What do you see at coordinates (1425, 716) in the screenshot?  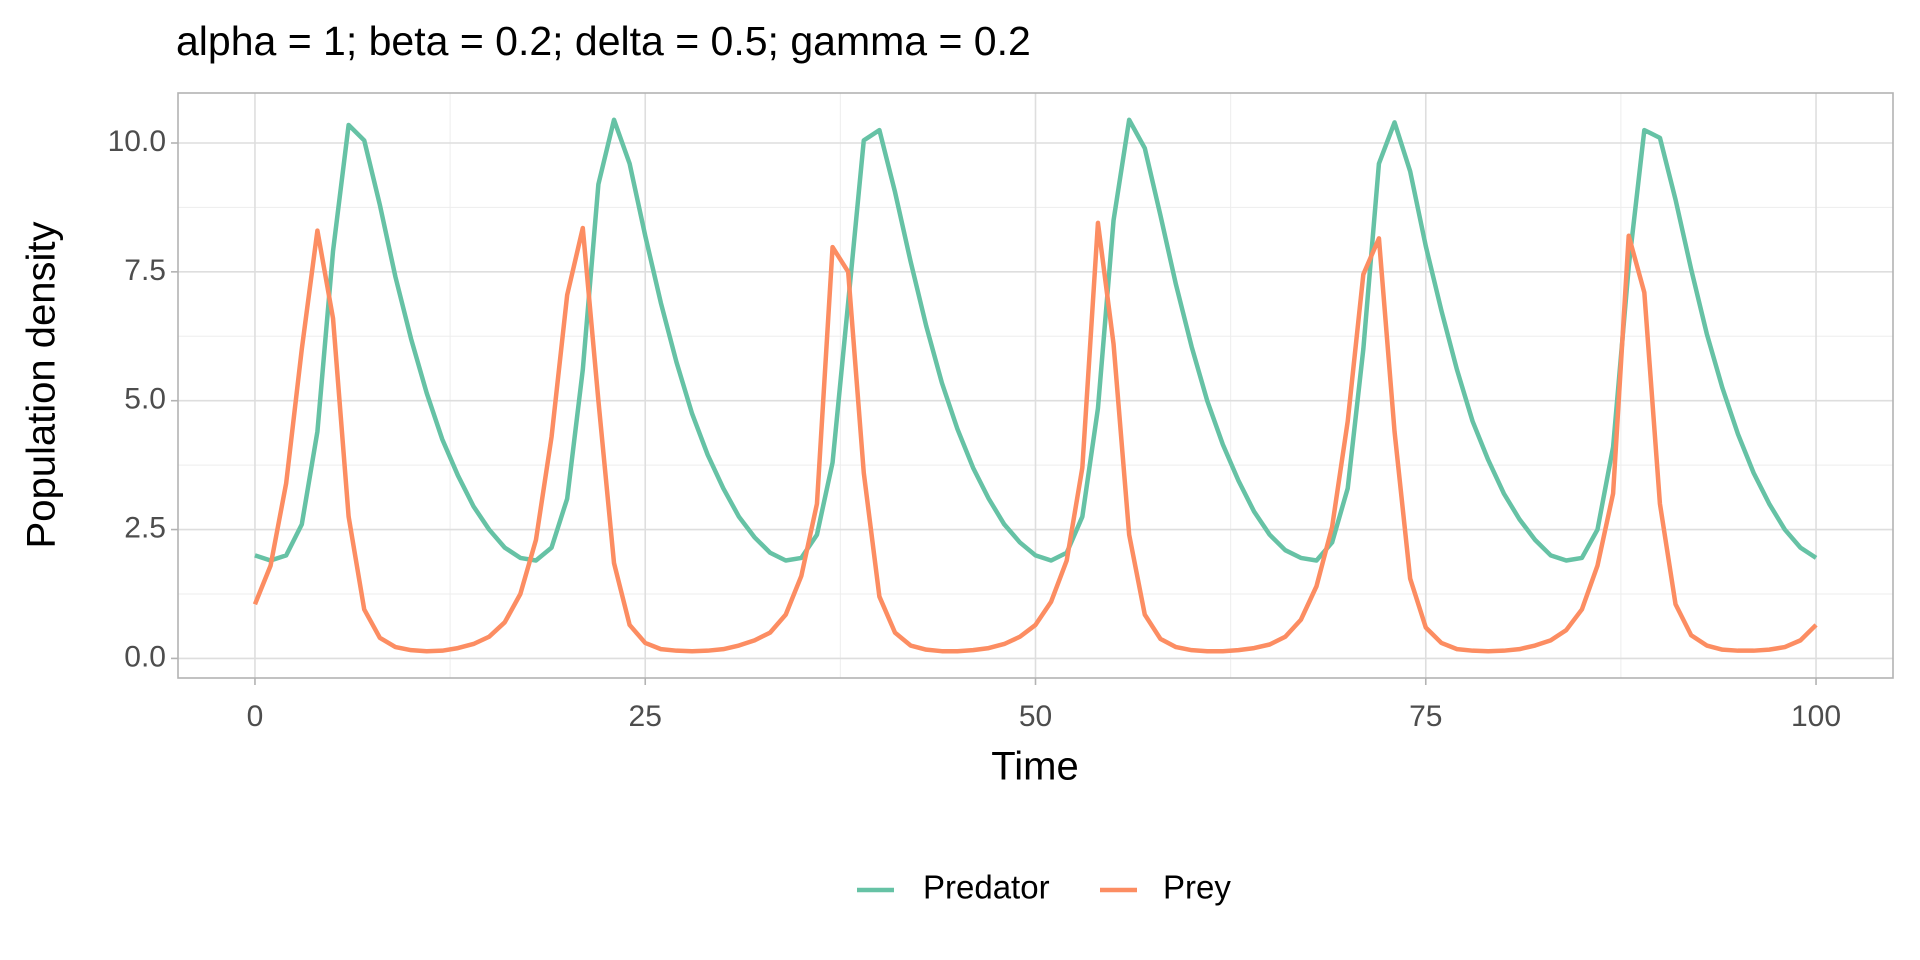 I see `x-tick-label: 75` at bounding box center [1425, 716].